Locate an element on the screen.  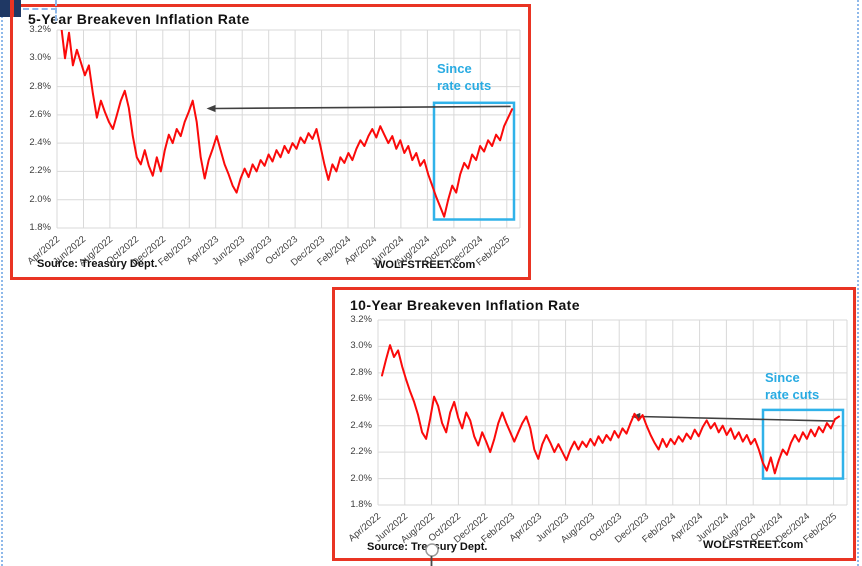
wolfstreet-label-5yr: WOLFSTREET.com is located at coordinates (425, 265).